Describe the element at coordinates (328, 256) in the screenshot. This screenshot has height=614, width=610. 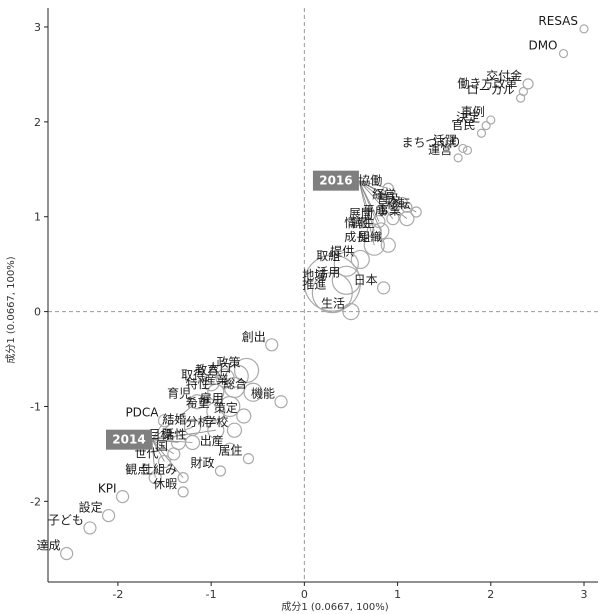
I see `word-label: 取組` at that location.